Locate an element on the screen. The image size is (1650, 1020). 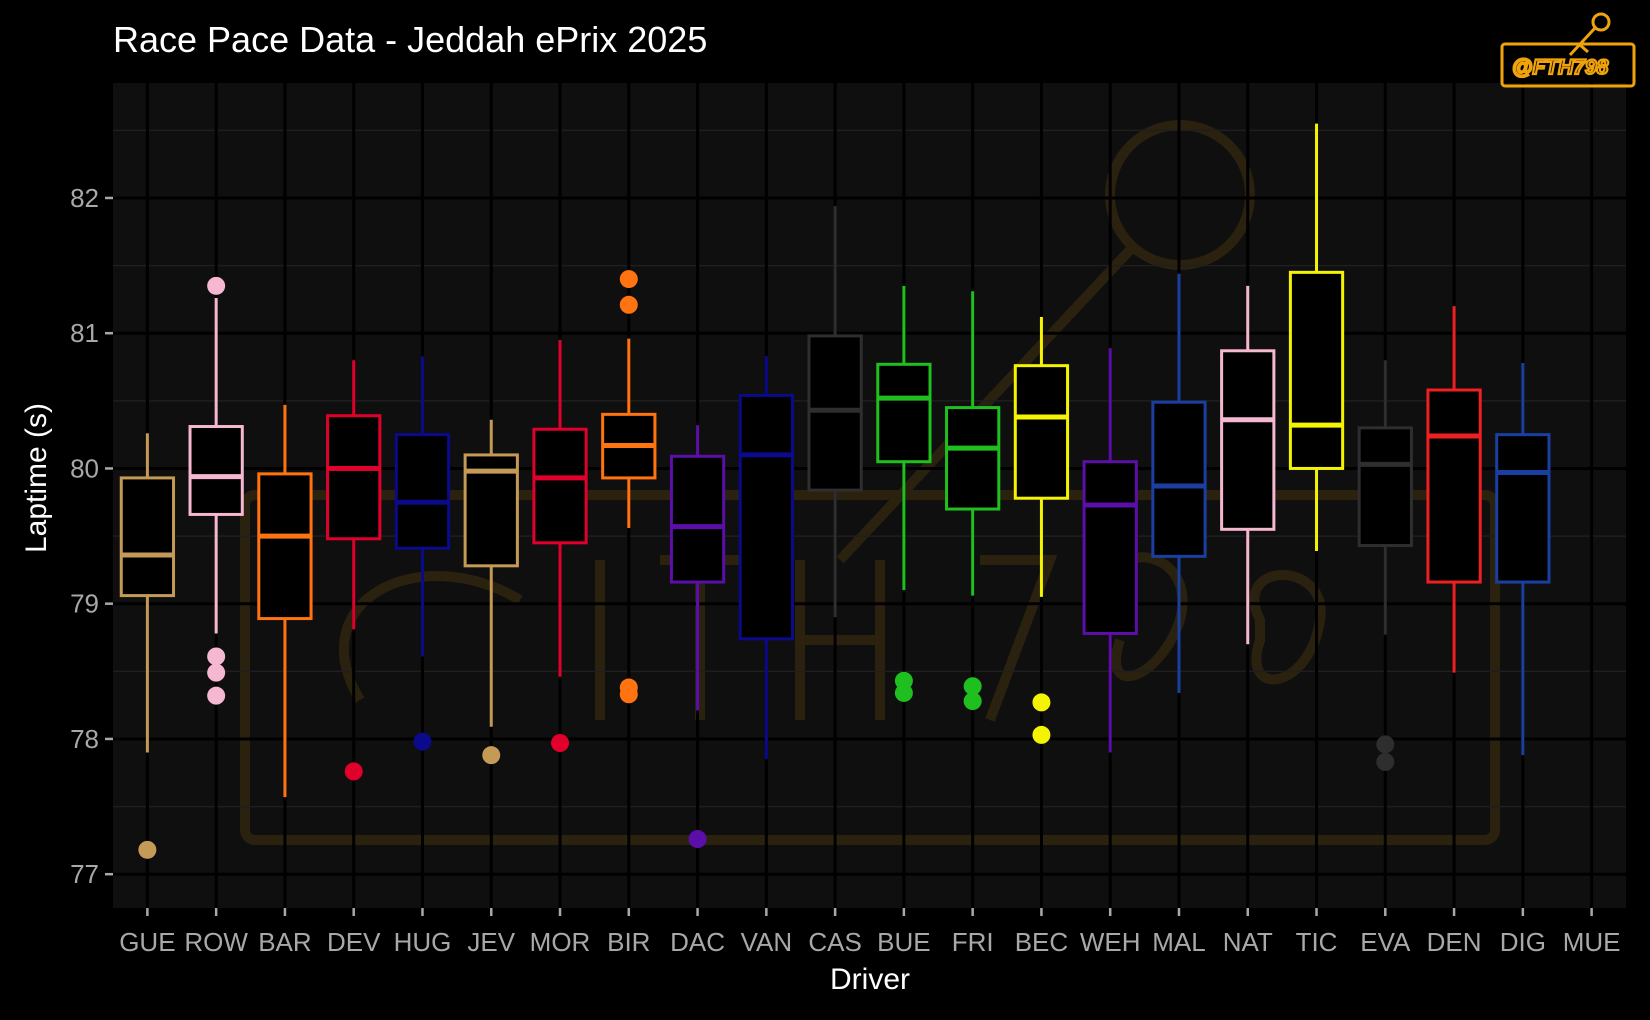
x-tick-label: CAS is located at coordinates (834, 942).